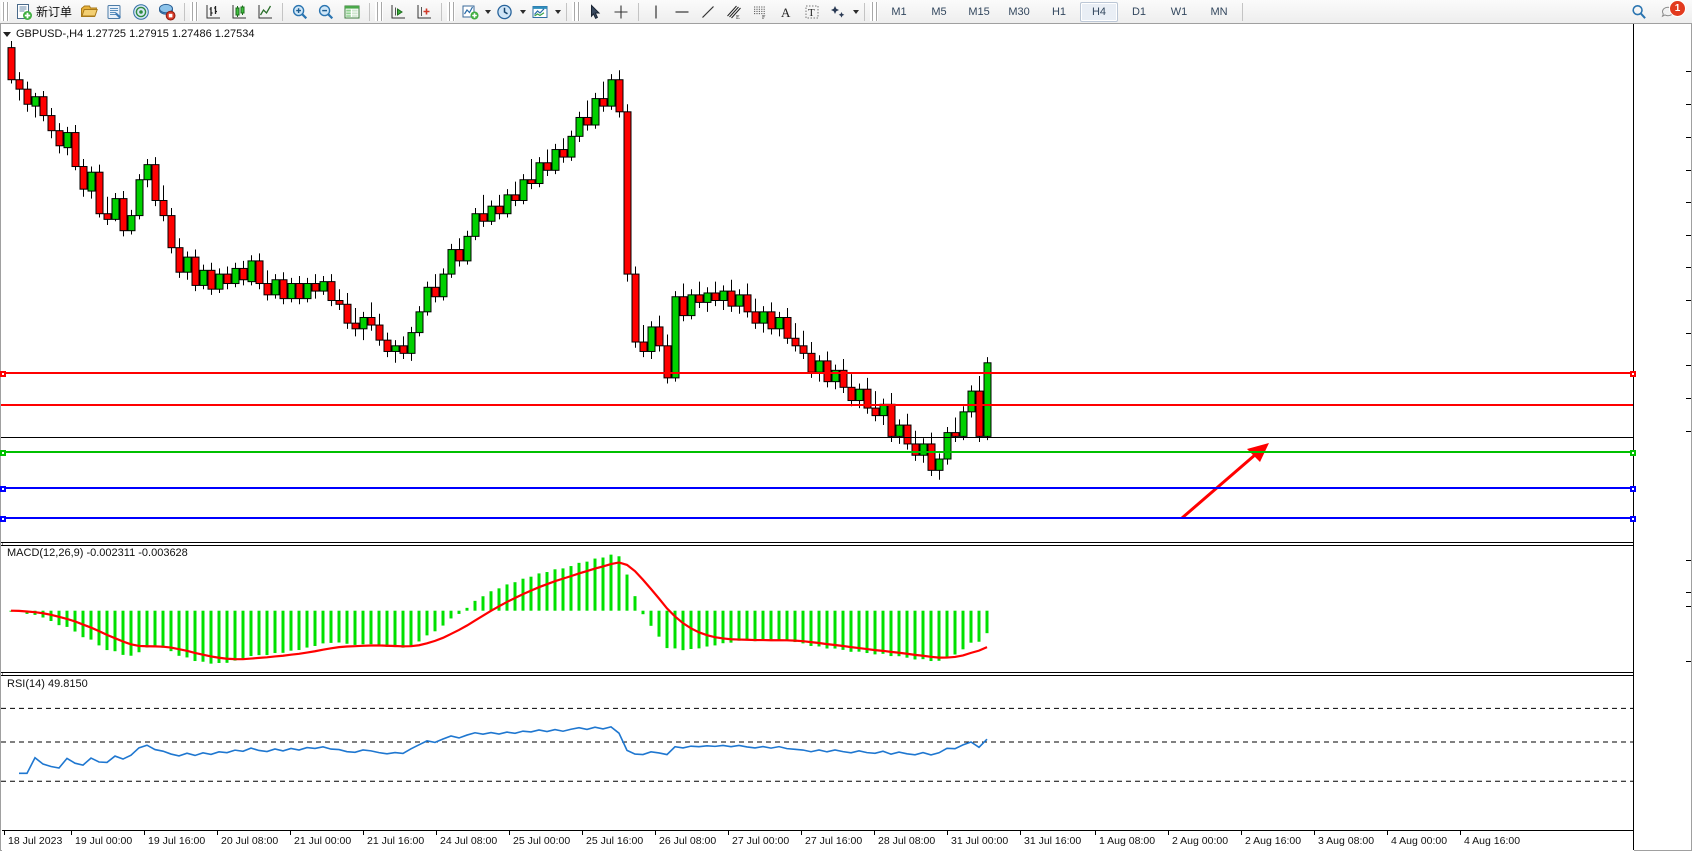 Image resolution: width=1692 pixels, height=851 pixels. I want to click on chart-shift-button, so click(398, 11).